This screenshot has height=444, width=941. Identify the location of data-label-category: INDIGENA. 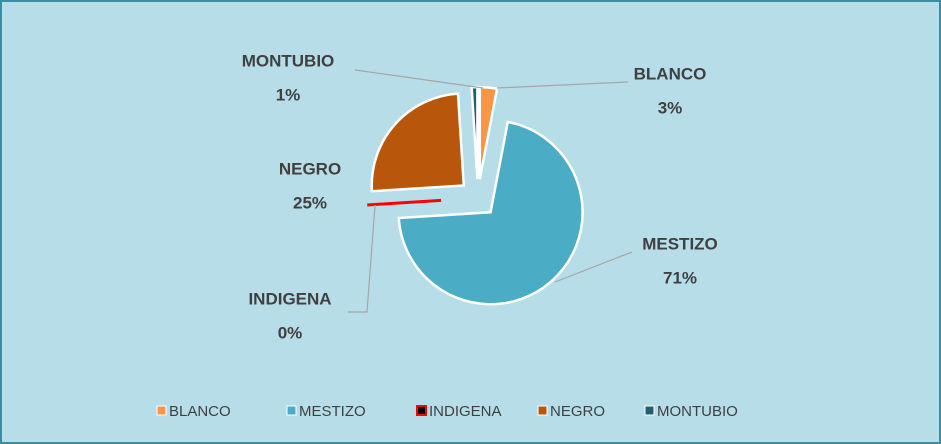
(289, 298).